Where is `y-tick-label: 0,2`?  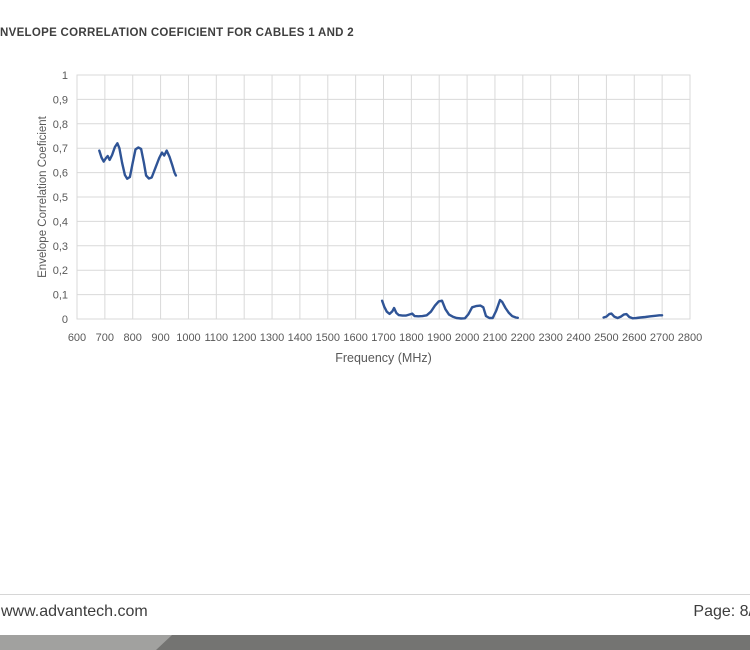 y-tick-label: 0,2 is located at coordinates (60, 271).